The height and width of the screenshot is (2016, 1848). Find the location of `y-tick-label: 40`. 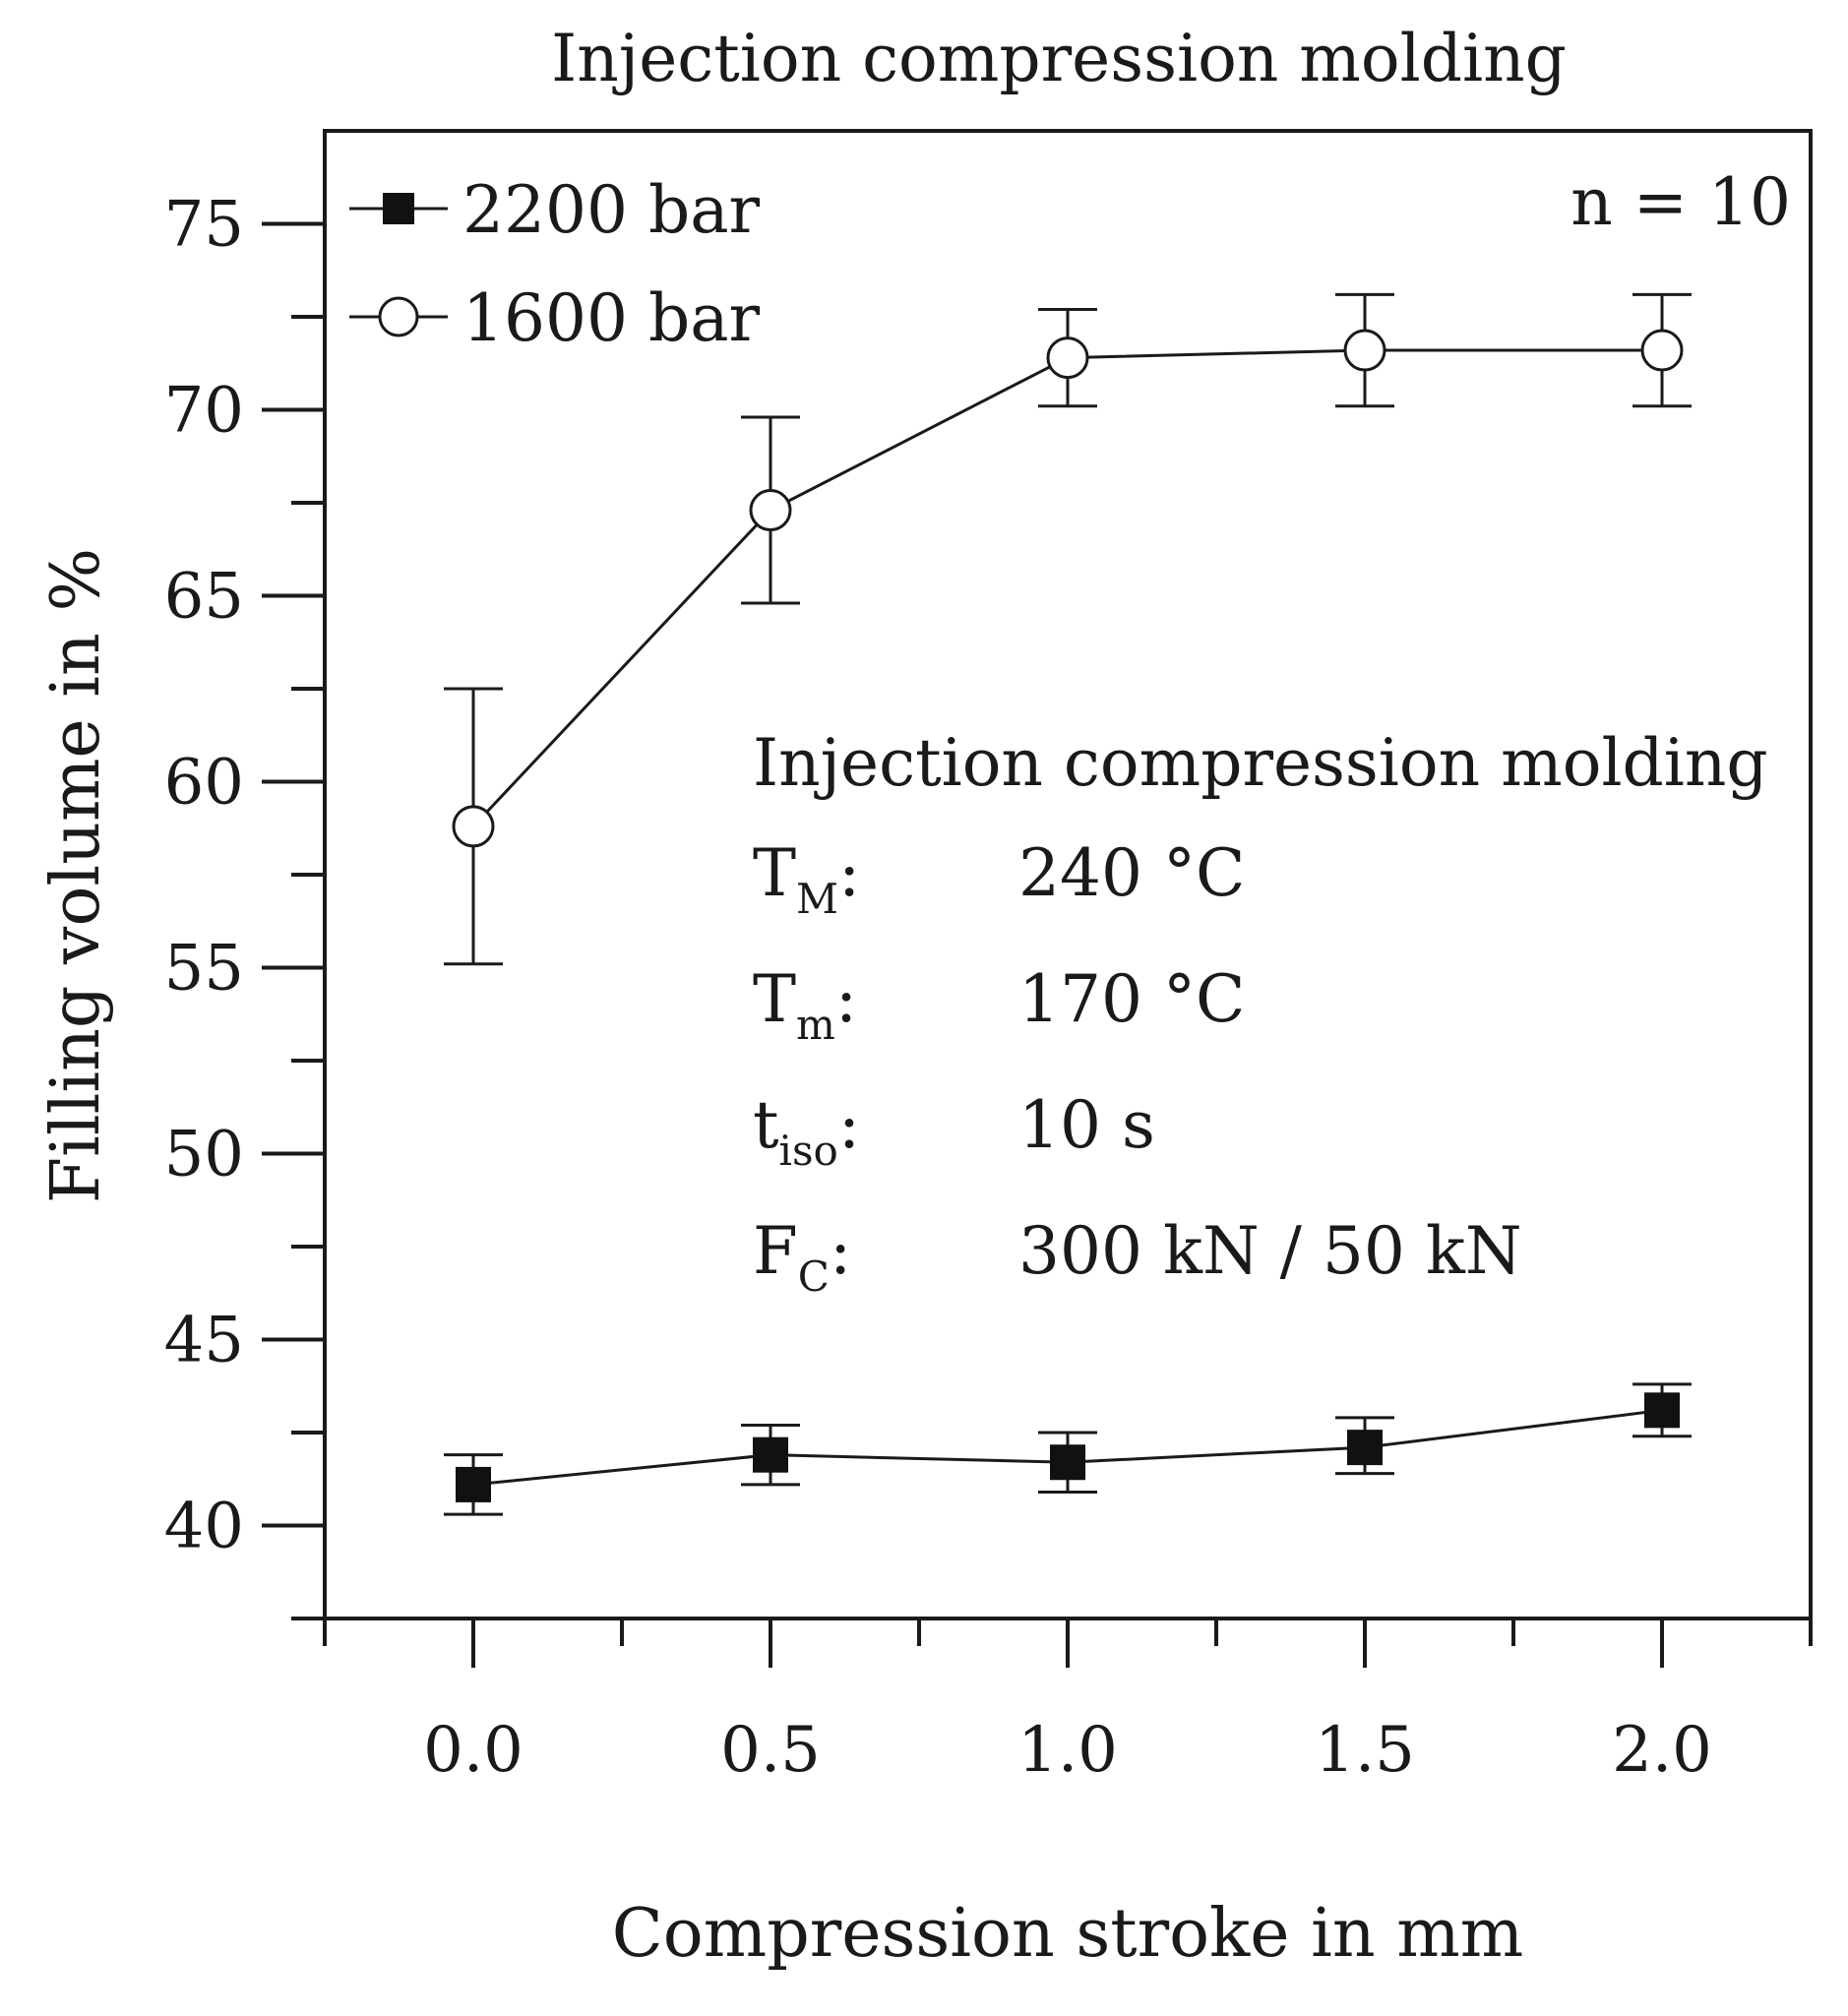

y-tick-label: 40 is located at coordinates (204, 1527).